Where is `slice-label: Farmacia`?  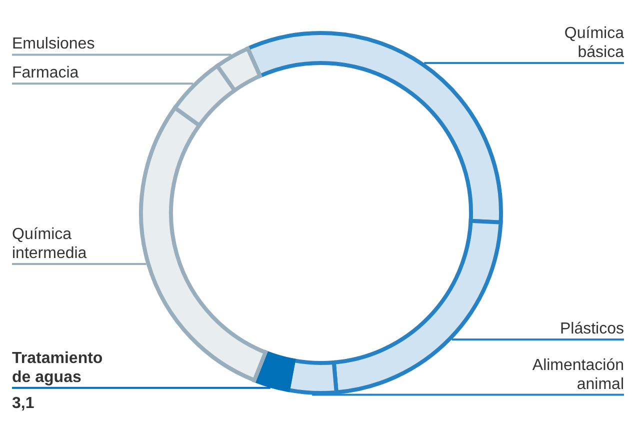 slice-label: Farmacia is located at coordinates (45, 73).